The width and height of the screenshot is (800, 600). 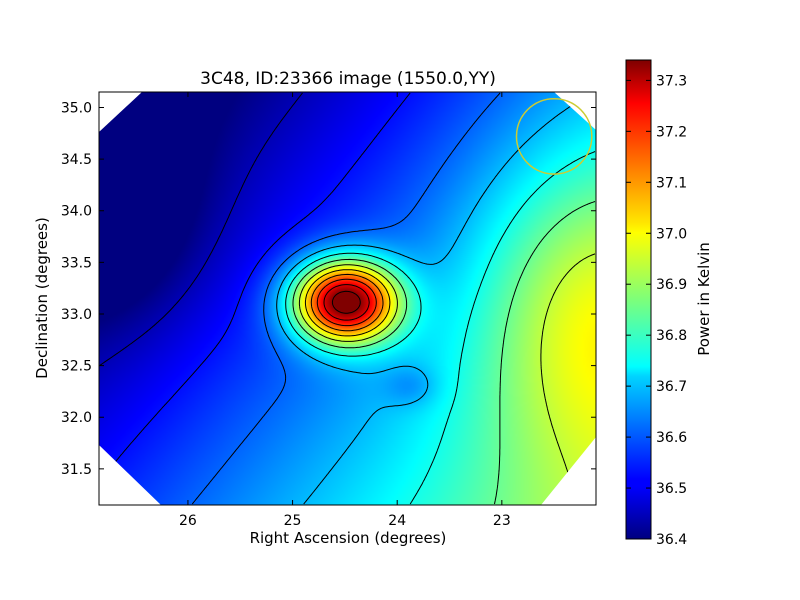 I want to click on colorbar-tick-label: 37.1, so click(x=671, y=183).